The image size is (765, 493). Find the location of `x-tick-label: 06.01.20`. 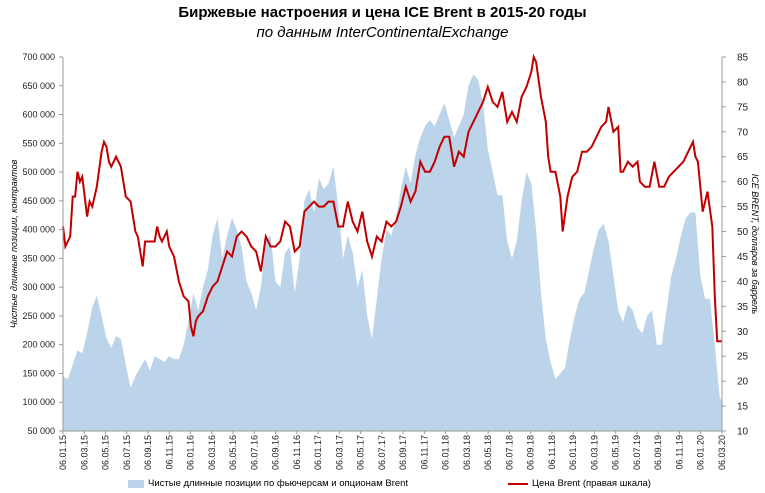

x-tick-label: 06.01.20 is located at coordinates (701, 452).